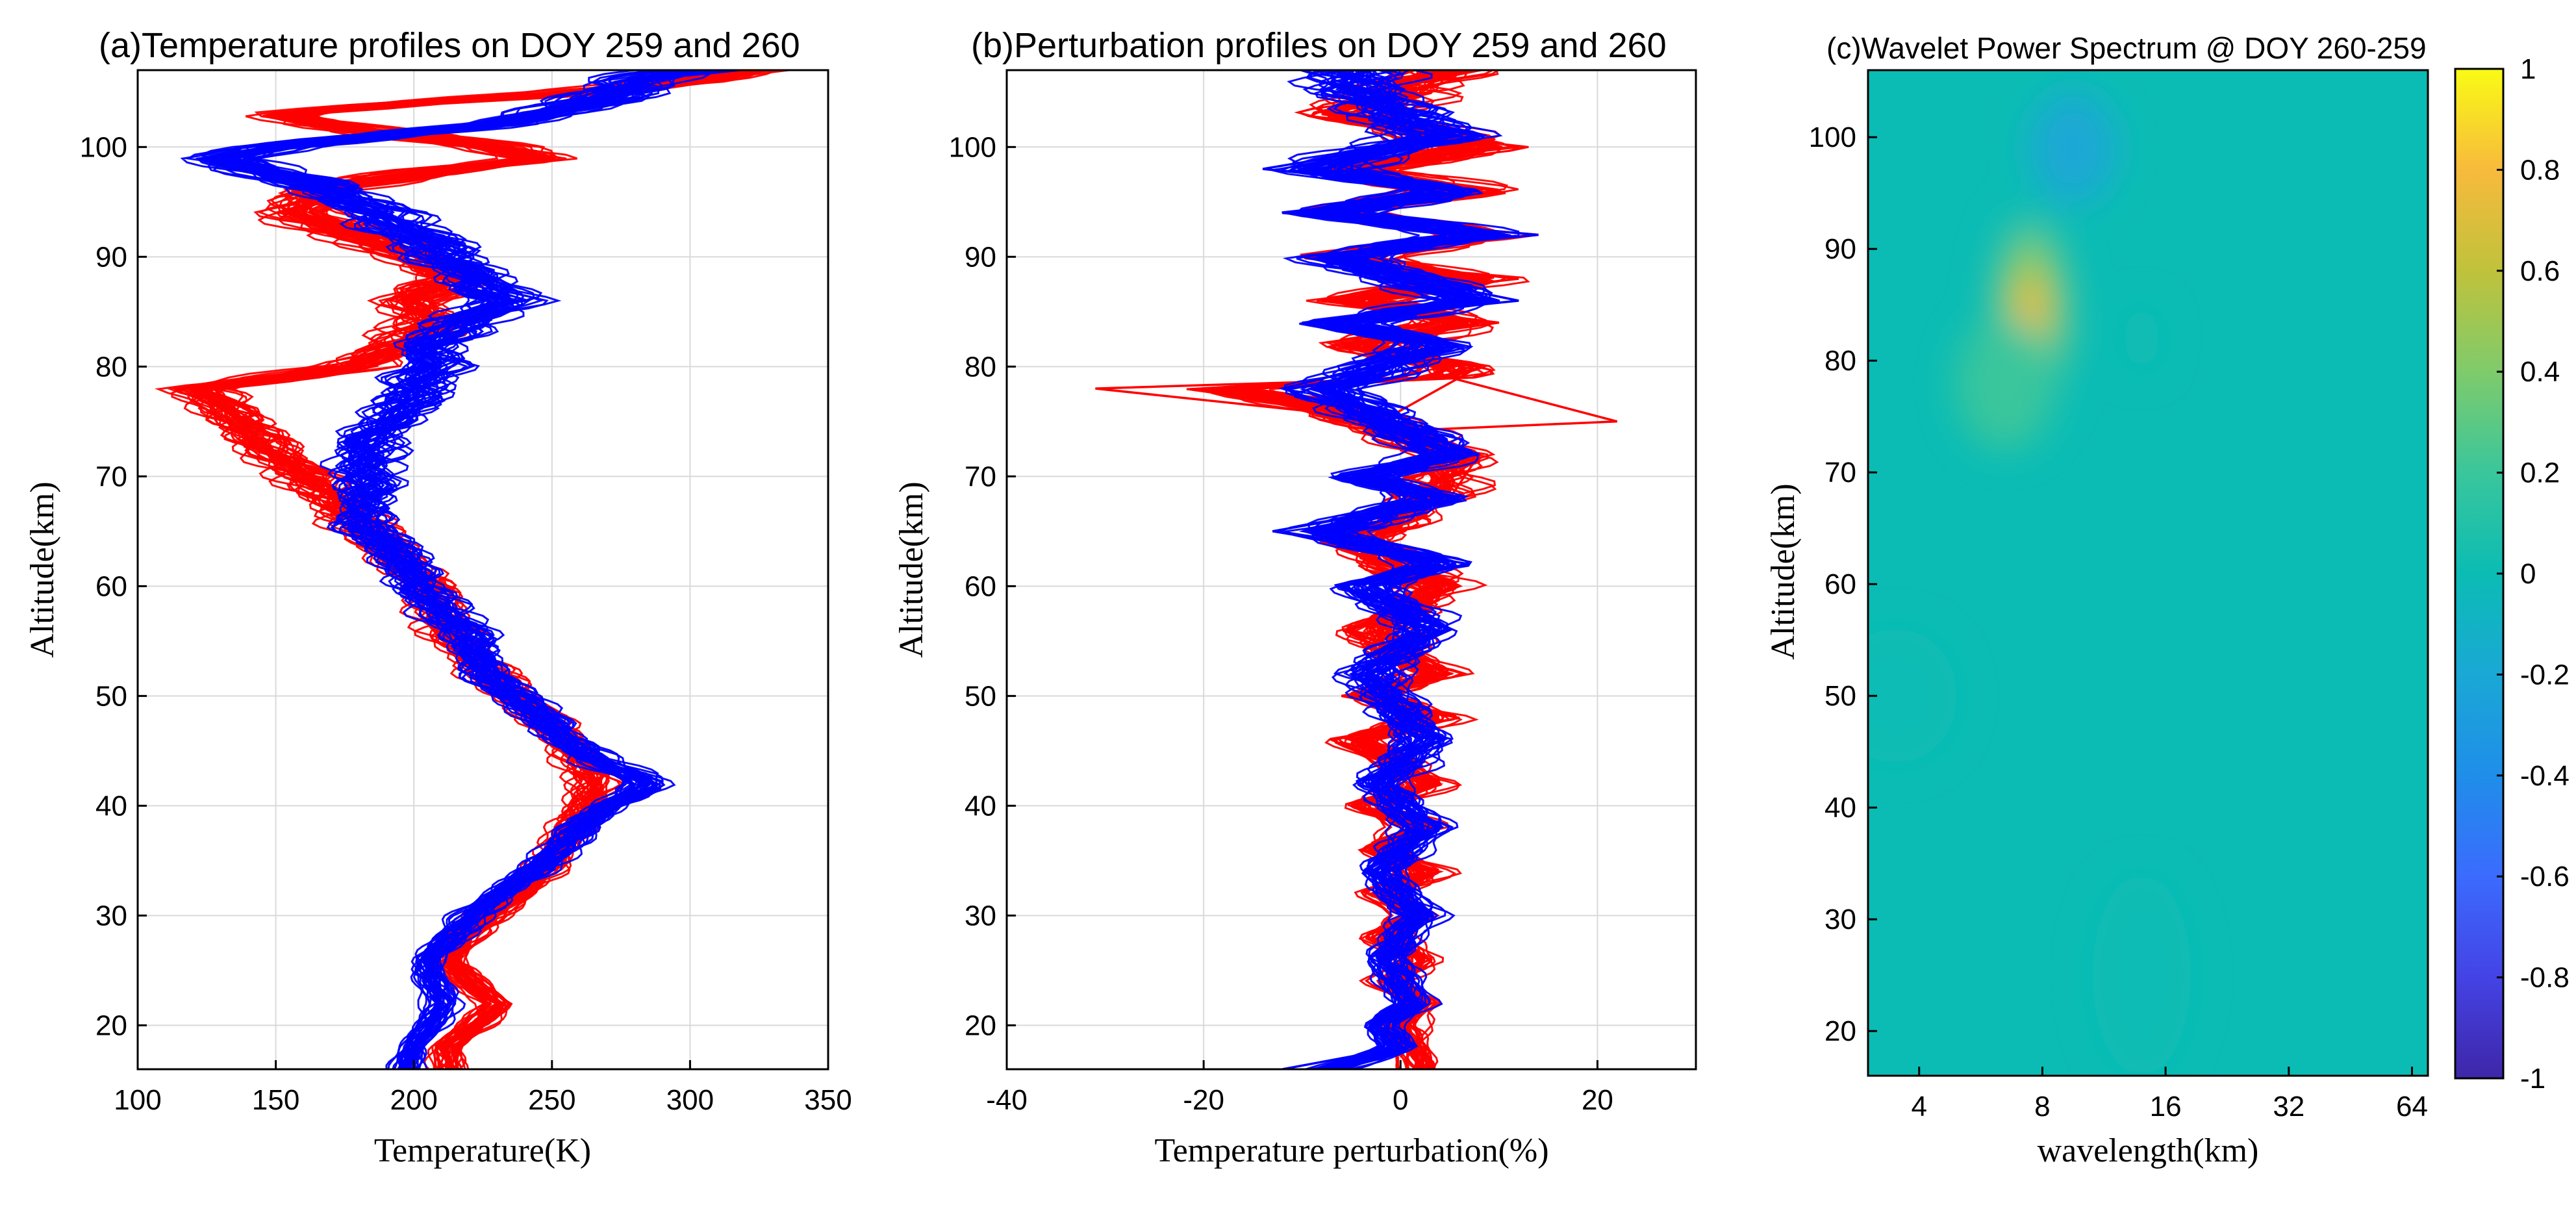 This screenshot has width=2576, height=1205. Describe the element at coordinates (1400, 1100) in the screenshot. I see `x-tick-label: 0` at that location.